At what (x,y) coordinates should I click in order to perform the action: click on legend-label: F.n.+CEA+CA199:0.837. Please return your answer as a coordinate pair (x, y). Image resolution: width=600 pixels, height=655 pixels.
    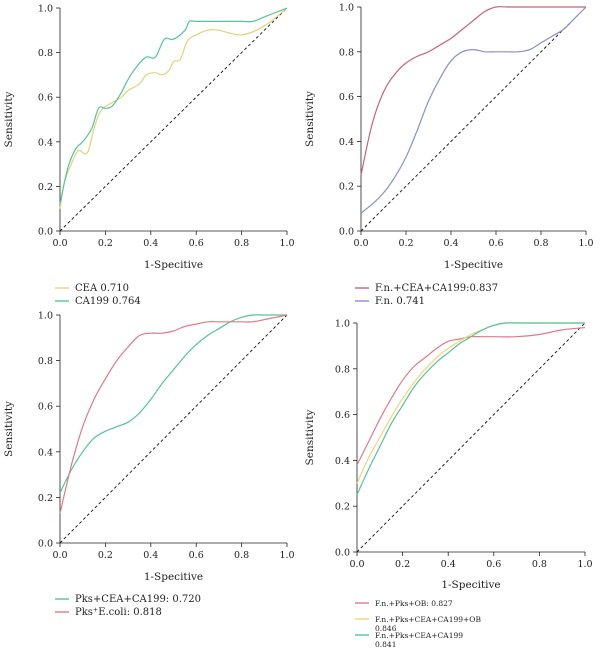
    Looking at the image, I should click on (436, 288).